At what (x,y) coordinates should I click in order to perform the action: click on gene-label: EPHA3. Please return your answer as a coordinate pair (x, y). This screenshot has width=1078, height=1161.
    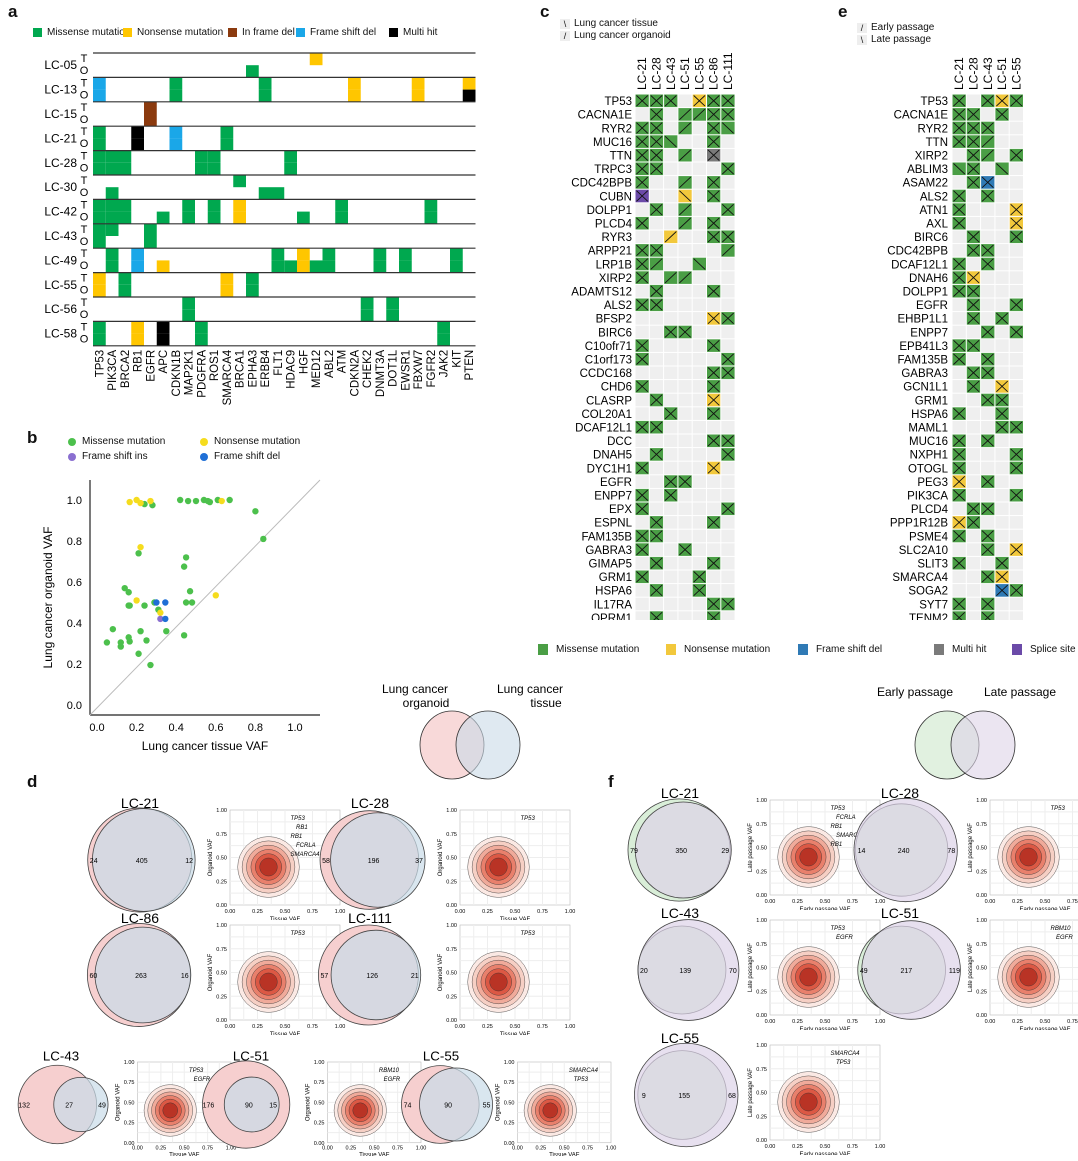
    Looking at the image, I should click on (253, 369).